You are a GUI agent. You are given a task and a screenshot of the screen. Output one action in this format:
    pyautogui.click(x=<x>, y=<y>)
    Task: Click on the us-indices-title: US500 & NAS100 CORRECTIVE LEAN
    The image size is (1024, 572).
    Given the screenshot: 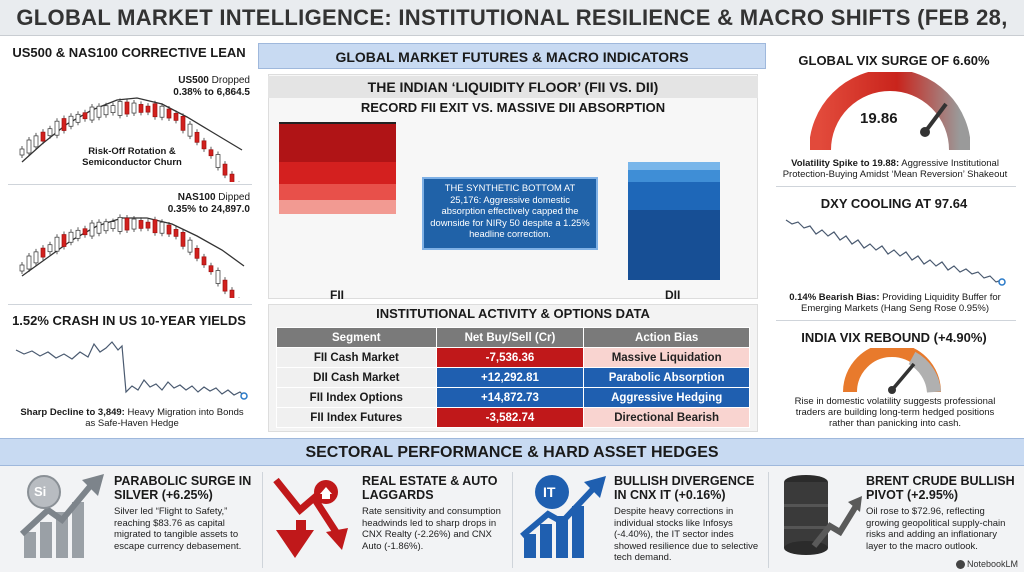 What is the action you would take?
    pyautogui.click(x=129, y=52)
    